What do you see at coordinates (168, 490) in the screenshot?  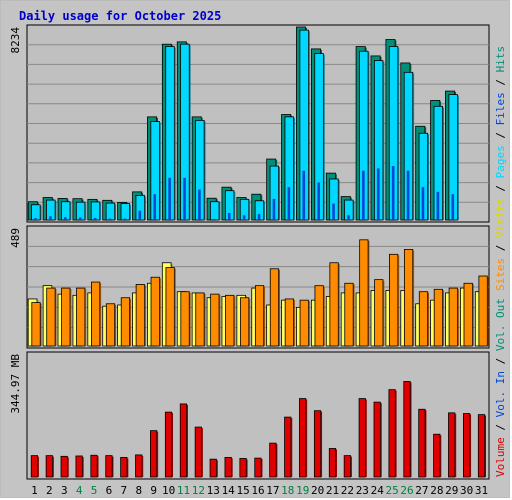 I see `x-tick-label-day-10: 10` at bounding box center [168, 490].